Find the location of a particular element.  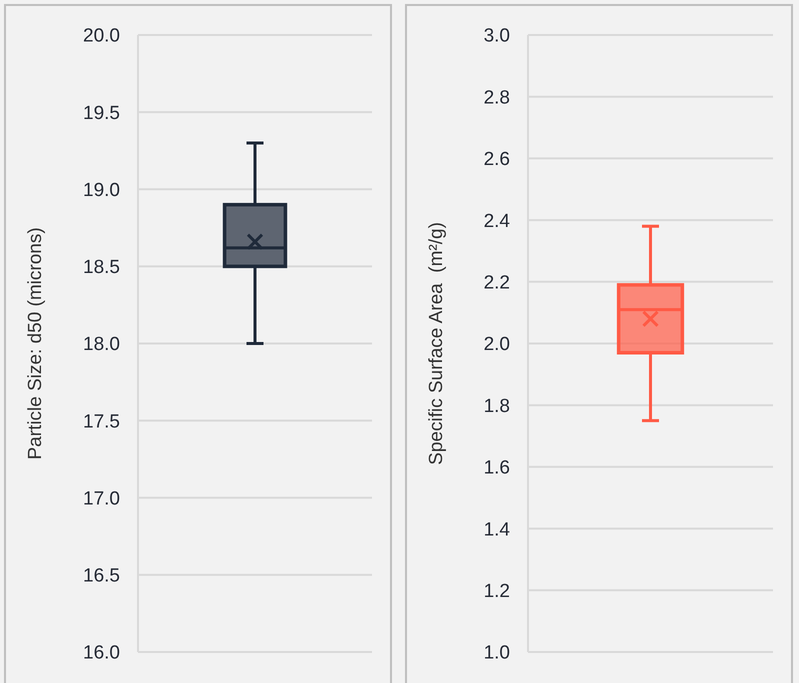

y-tick-label: 2.2 is located at coordinates (497, 283).